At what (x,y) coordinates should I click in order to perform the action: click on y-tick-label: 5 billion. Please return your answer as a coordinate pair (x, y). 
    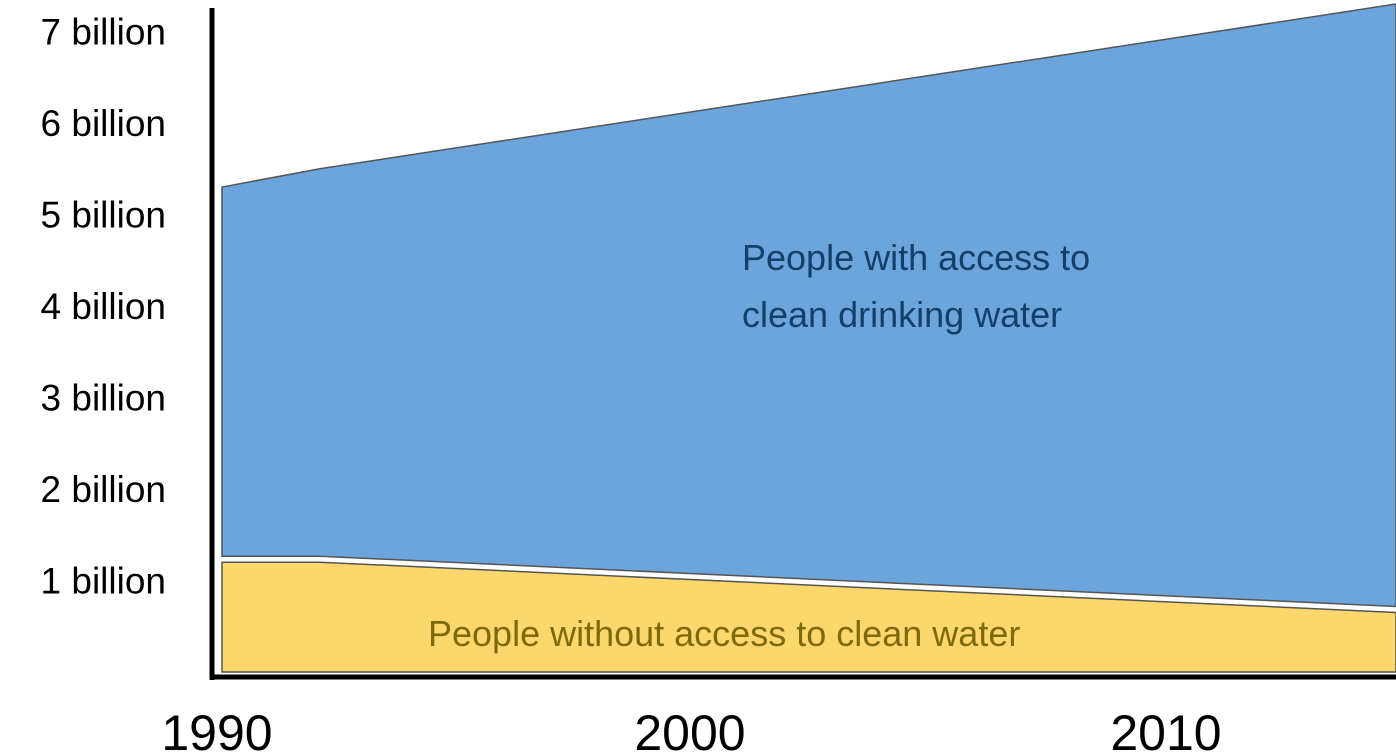
    Looking at the image, I should click on (103, 215).